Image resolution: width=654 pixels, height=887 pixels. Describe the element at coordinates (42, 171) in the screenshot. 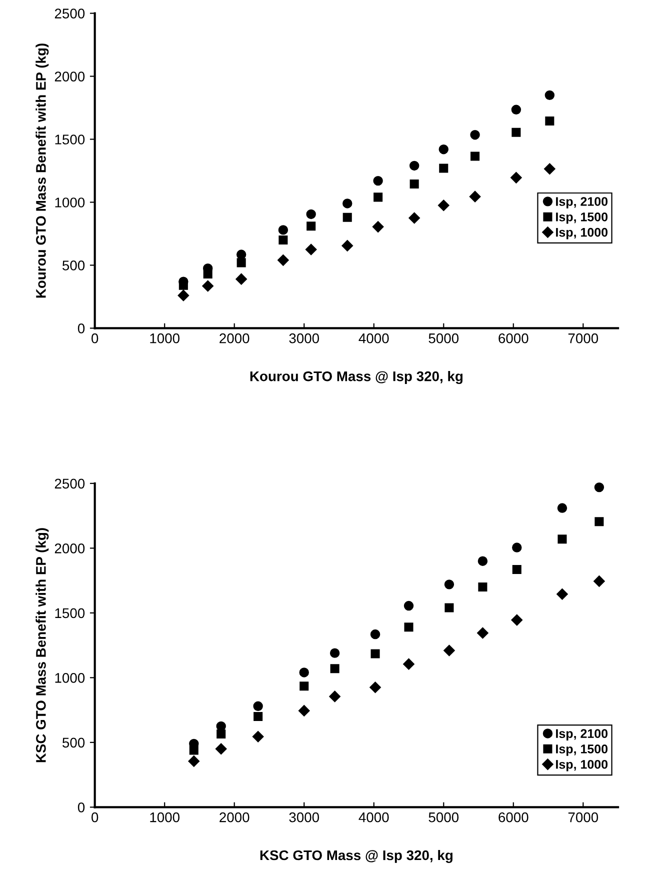

I see `y-axis-title: Kourou GTO Mass Benefit with EP (kg)` at that location.